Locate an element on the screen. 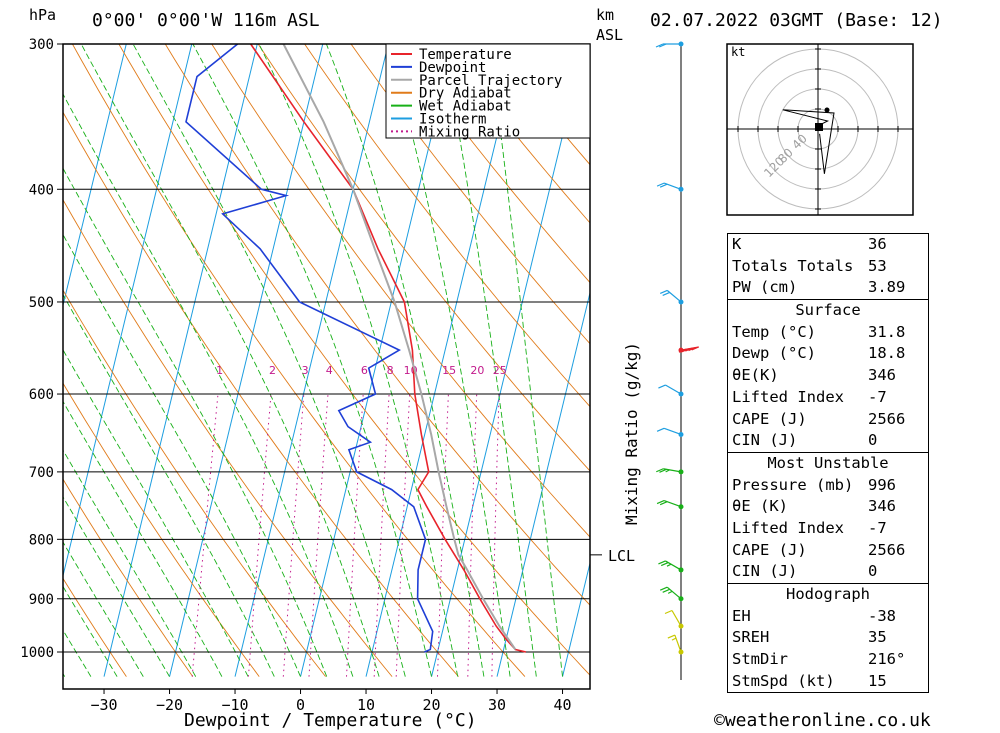 This screenshot has width=1000, height=733. mixing-ratio-axis-label: Mixing Ratio (g/kg) is located at coordinates (631, 433).